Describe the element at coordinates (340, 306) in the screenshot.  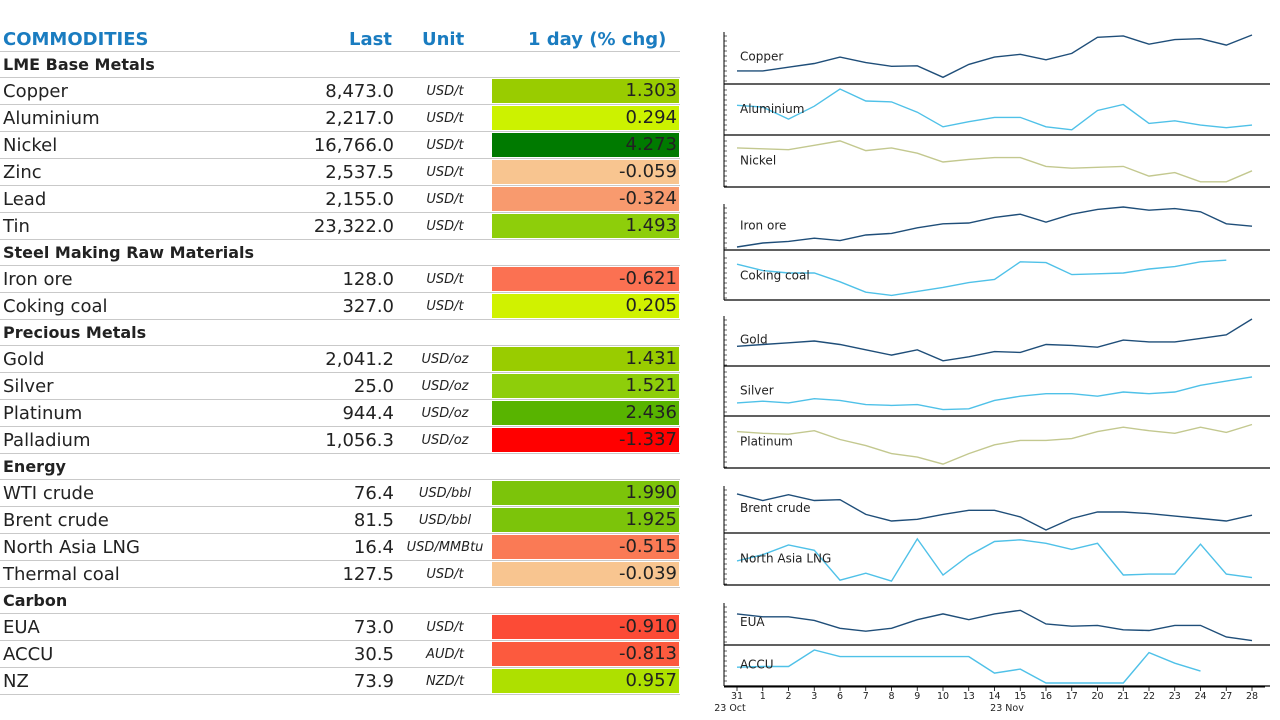
I see `table-row: Coking coal 327.0 USD/t 0.205` at that location.